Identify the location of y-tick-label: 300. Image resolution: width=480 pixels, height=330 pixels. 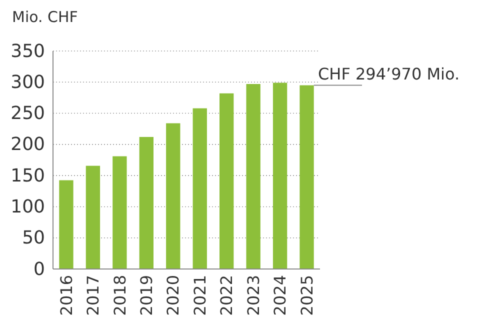
(27, 82).